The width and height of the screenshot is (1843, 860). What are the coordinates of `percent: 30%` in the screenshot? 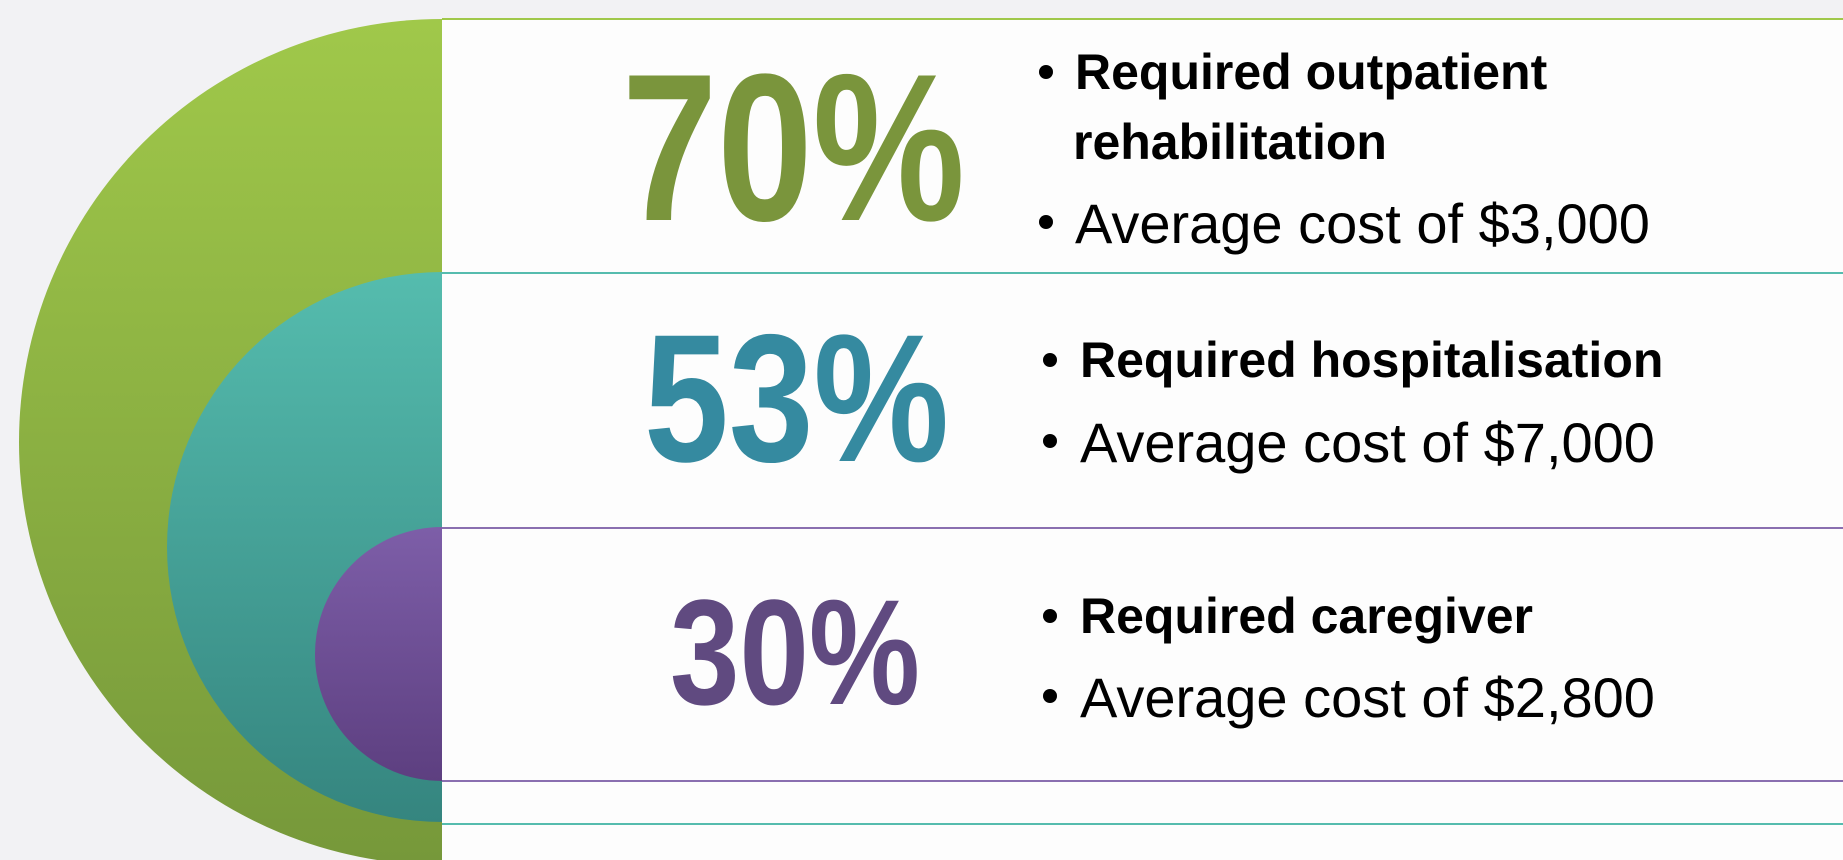 It's located at (795, 652).